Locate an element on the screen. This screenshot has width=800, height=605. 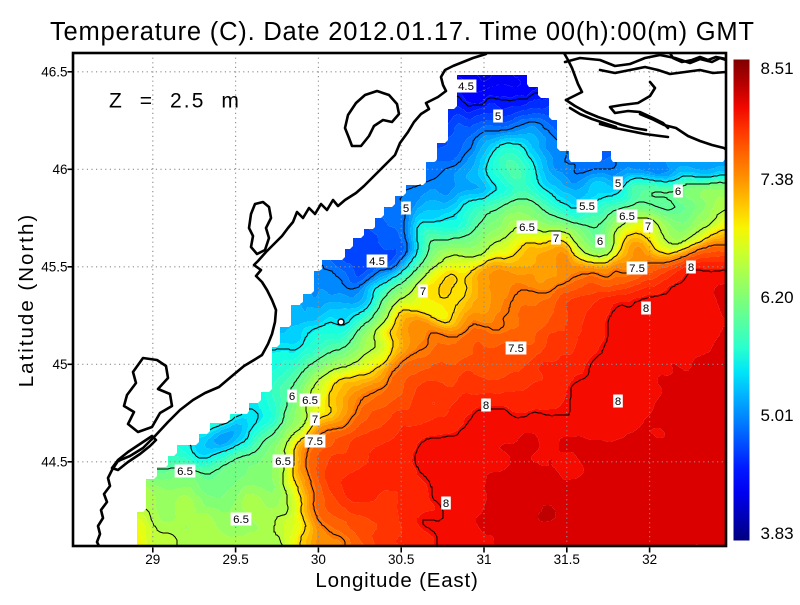
svg-text: 5.01 is located at coordinates (777, 415).